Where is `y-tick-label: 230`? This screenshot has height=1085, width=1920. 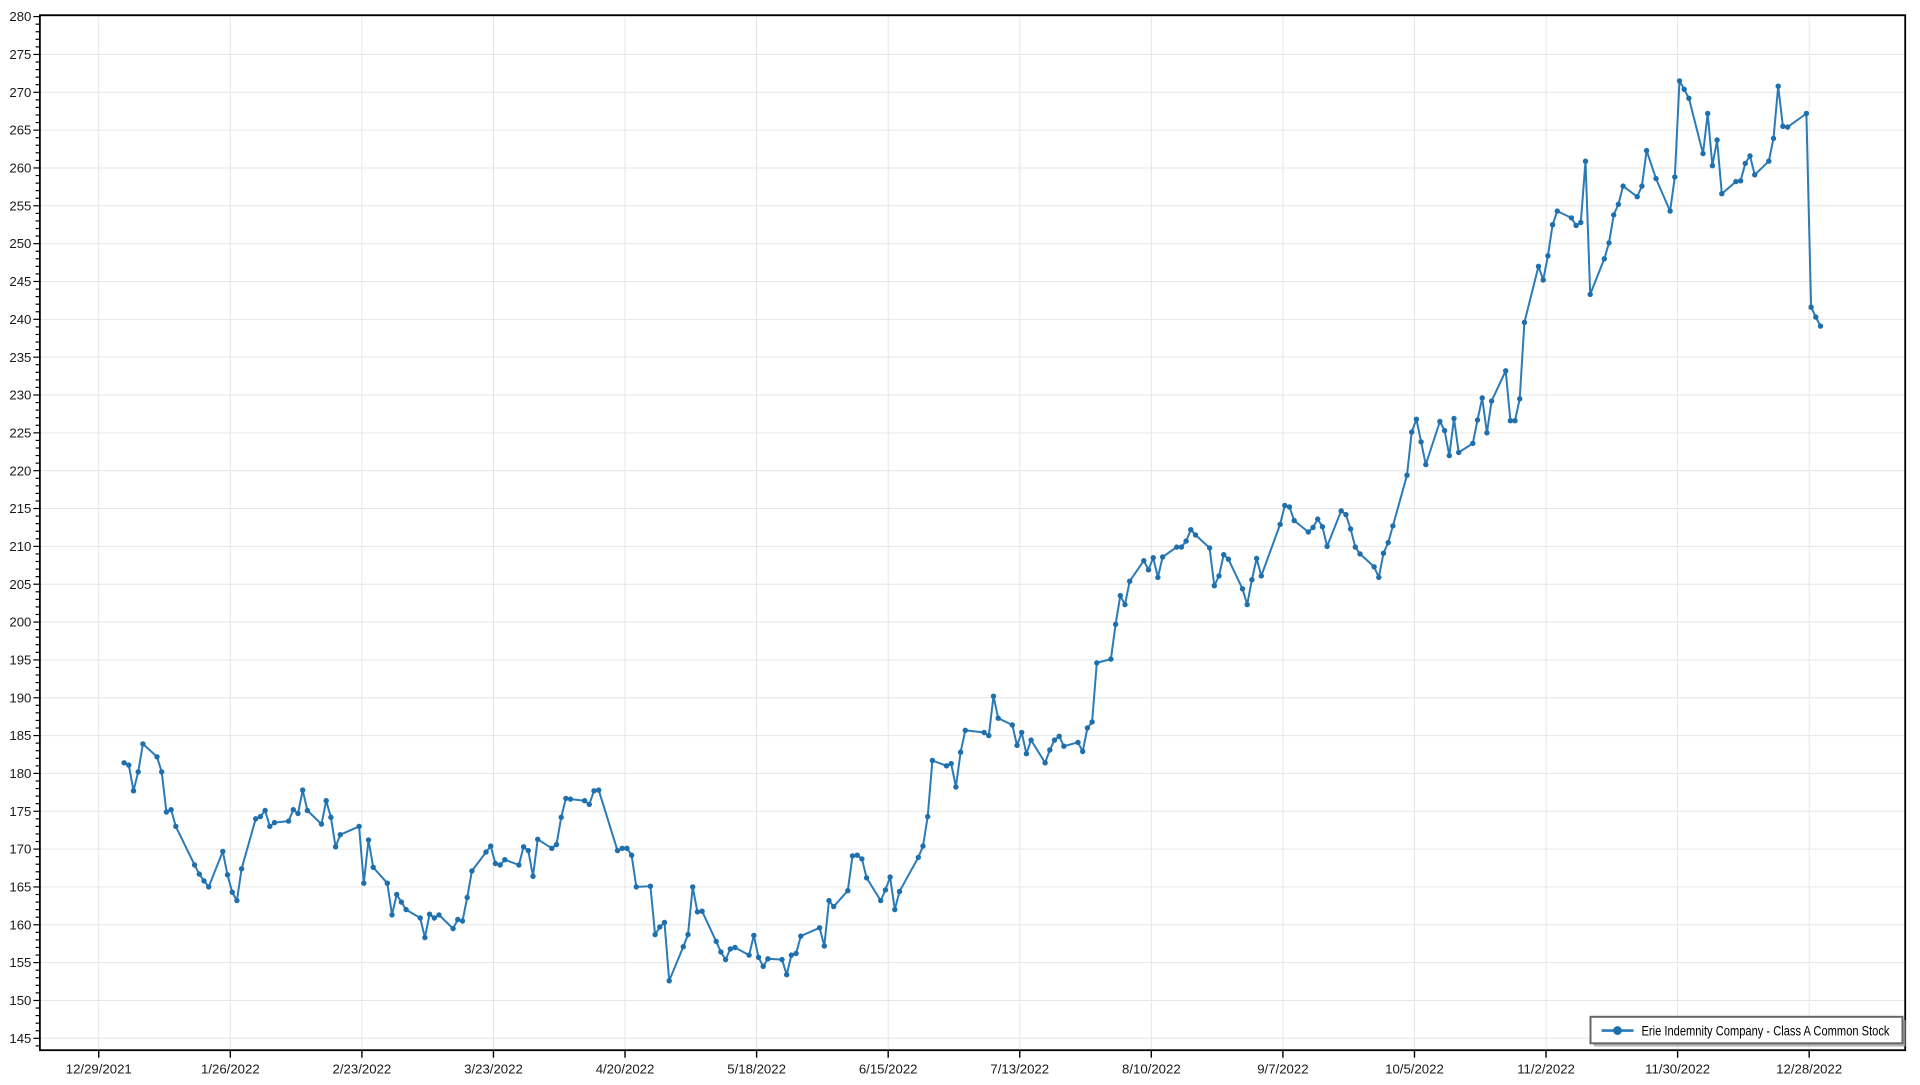 y-tick-label: 230 is located at coordinates (20, 395).